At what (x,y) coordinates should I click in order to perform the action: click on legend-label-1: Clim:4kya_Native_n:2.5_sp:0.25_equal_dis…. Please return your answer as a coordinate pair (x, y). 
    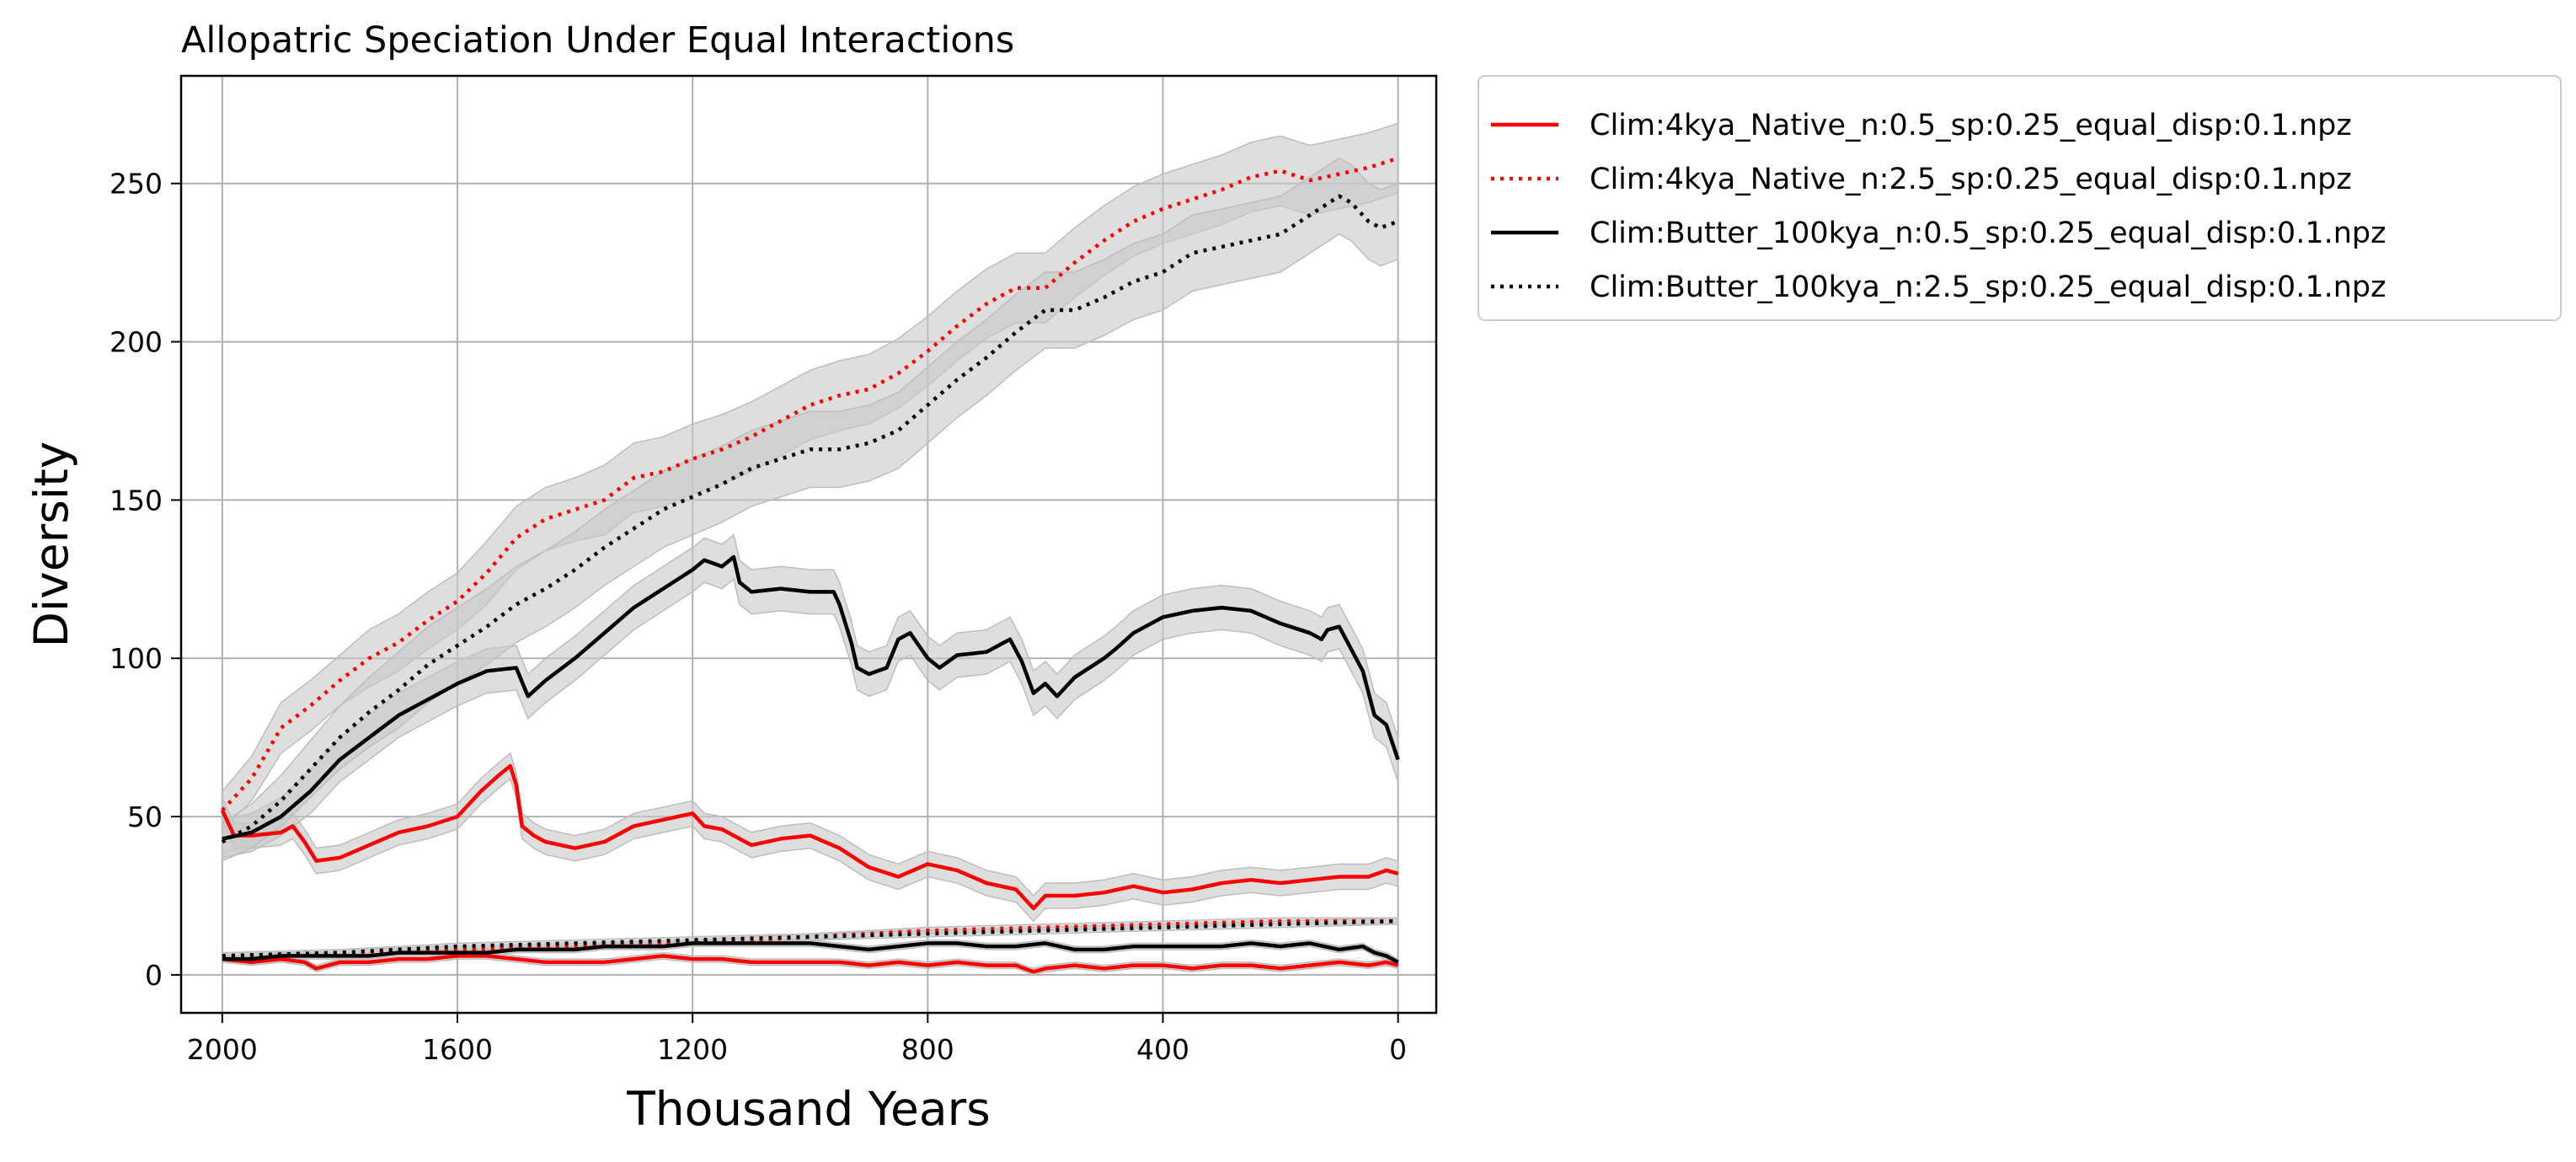
    Looking at the image, I should click on (1971, 179).